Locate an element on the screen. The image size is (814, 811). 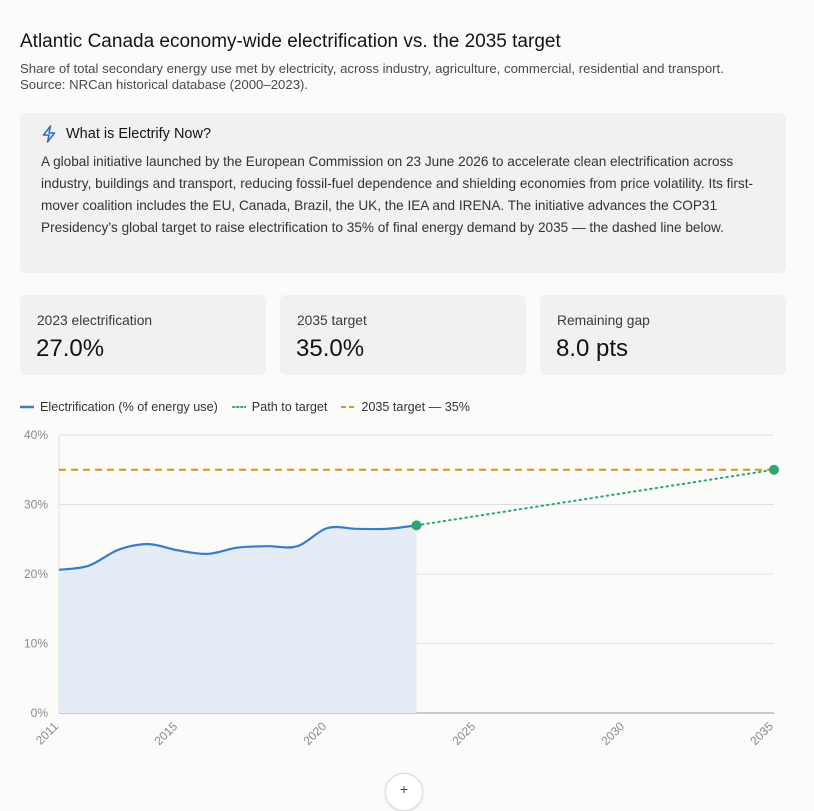
x-tick-label: 2030 is located at coordinates (612, 733).